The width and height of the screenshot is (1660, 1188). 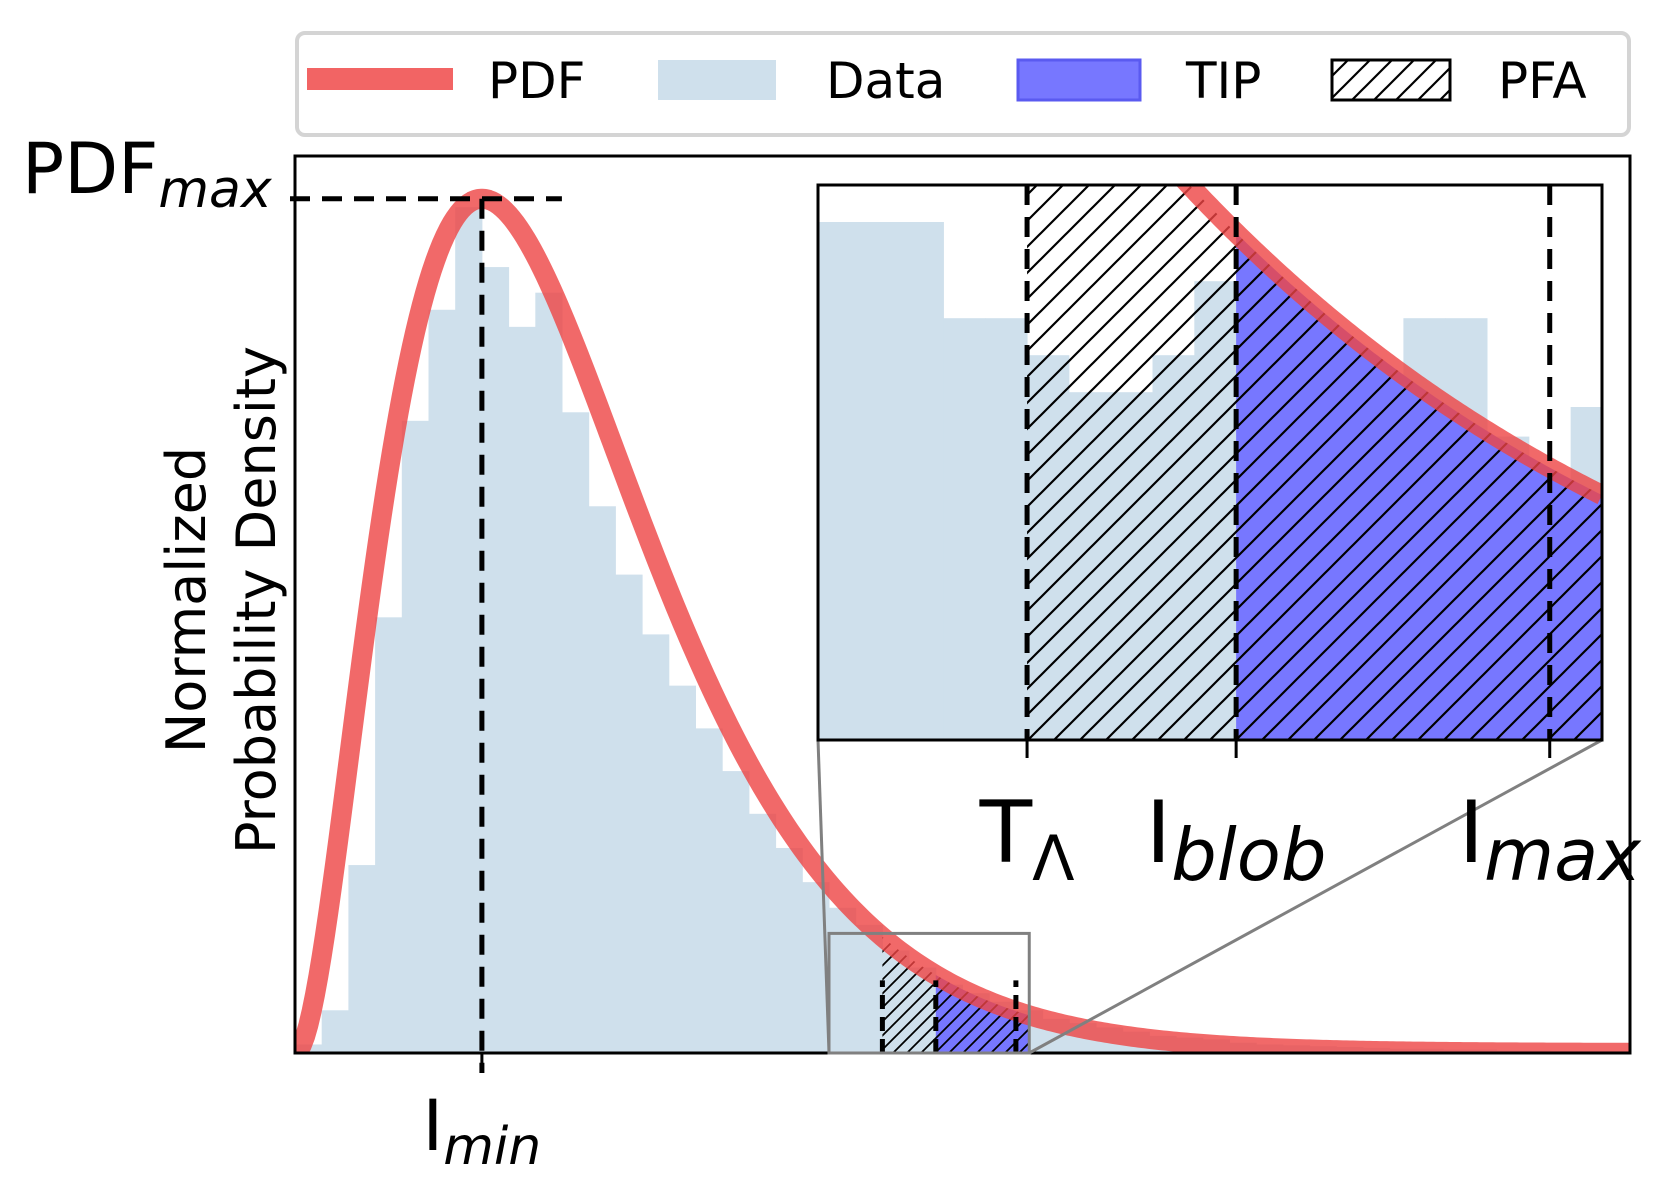 What do you see at coordinates (1563, 855) in the screenshot?
I see `i-max-label-sub: max` at bounding box center [1563, 855].